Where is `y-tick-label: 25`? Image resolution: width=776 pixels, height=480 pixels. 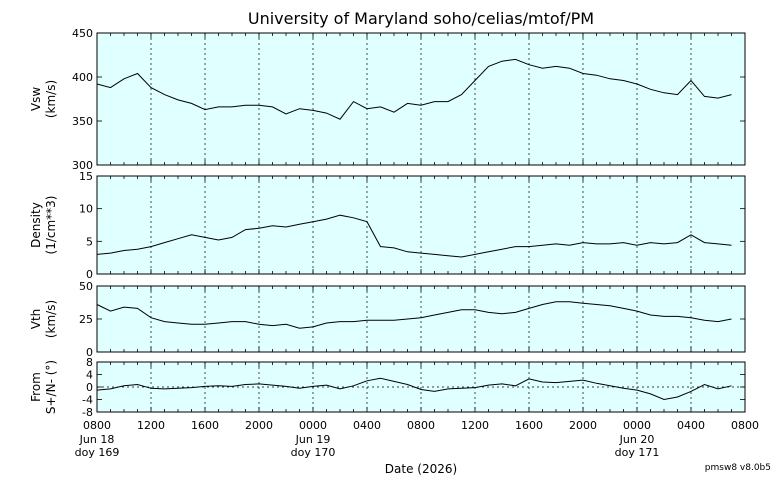 y-tick-label: 25 is located at coordinates (86, 319).